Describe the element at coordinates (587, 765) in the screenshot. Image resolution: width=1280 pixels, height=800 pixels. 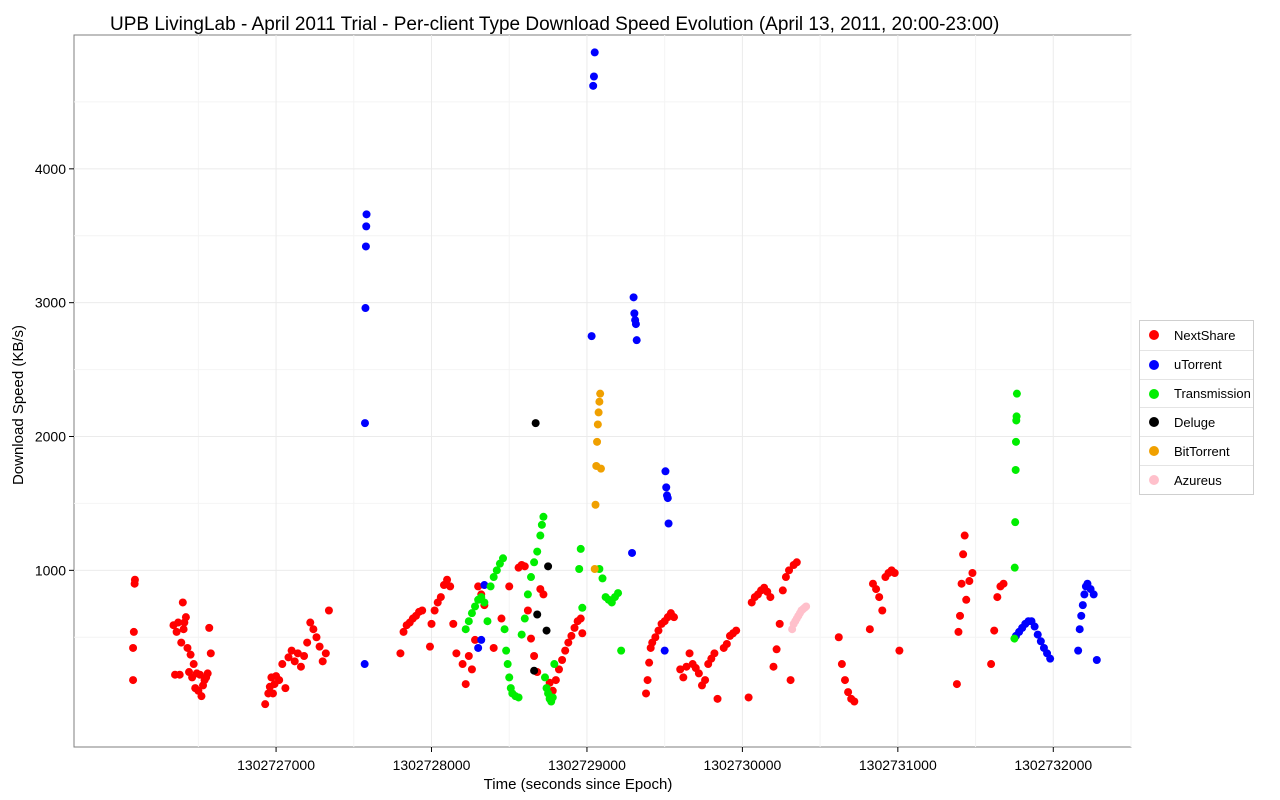
I see `x-tick-label: 1302729000` at that location.